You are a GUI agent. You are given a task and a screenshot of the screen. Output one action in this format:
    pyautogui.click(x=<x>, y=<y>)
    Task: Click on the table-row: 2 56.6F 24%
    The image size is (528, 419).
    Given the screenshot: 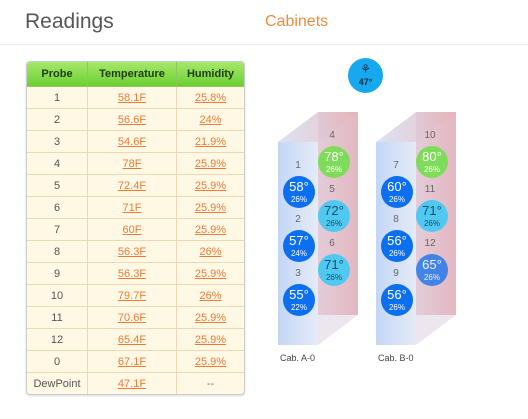 What is the action you would take?
    pyautogui.click(x=135, y=119)
    